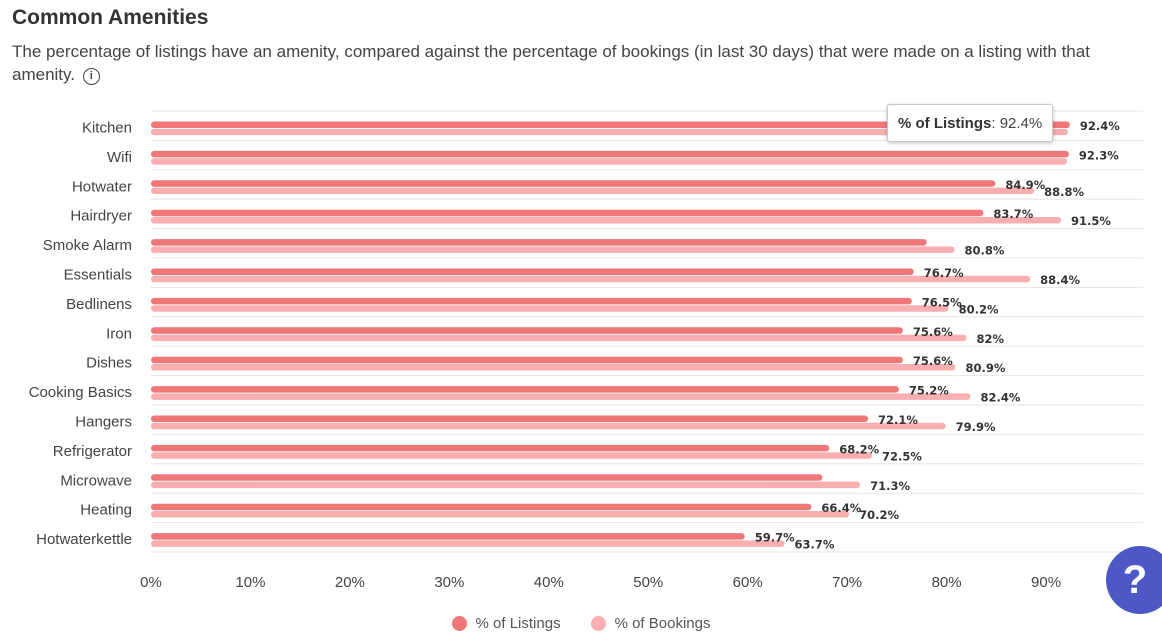 The height and width of the screenshot is (643, 1162). I want to click on data-label-bookings: 82%, so click(990, 339).